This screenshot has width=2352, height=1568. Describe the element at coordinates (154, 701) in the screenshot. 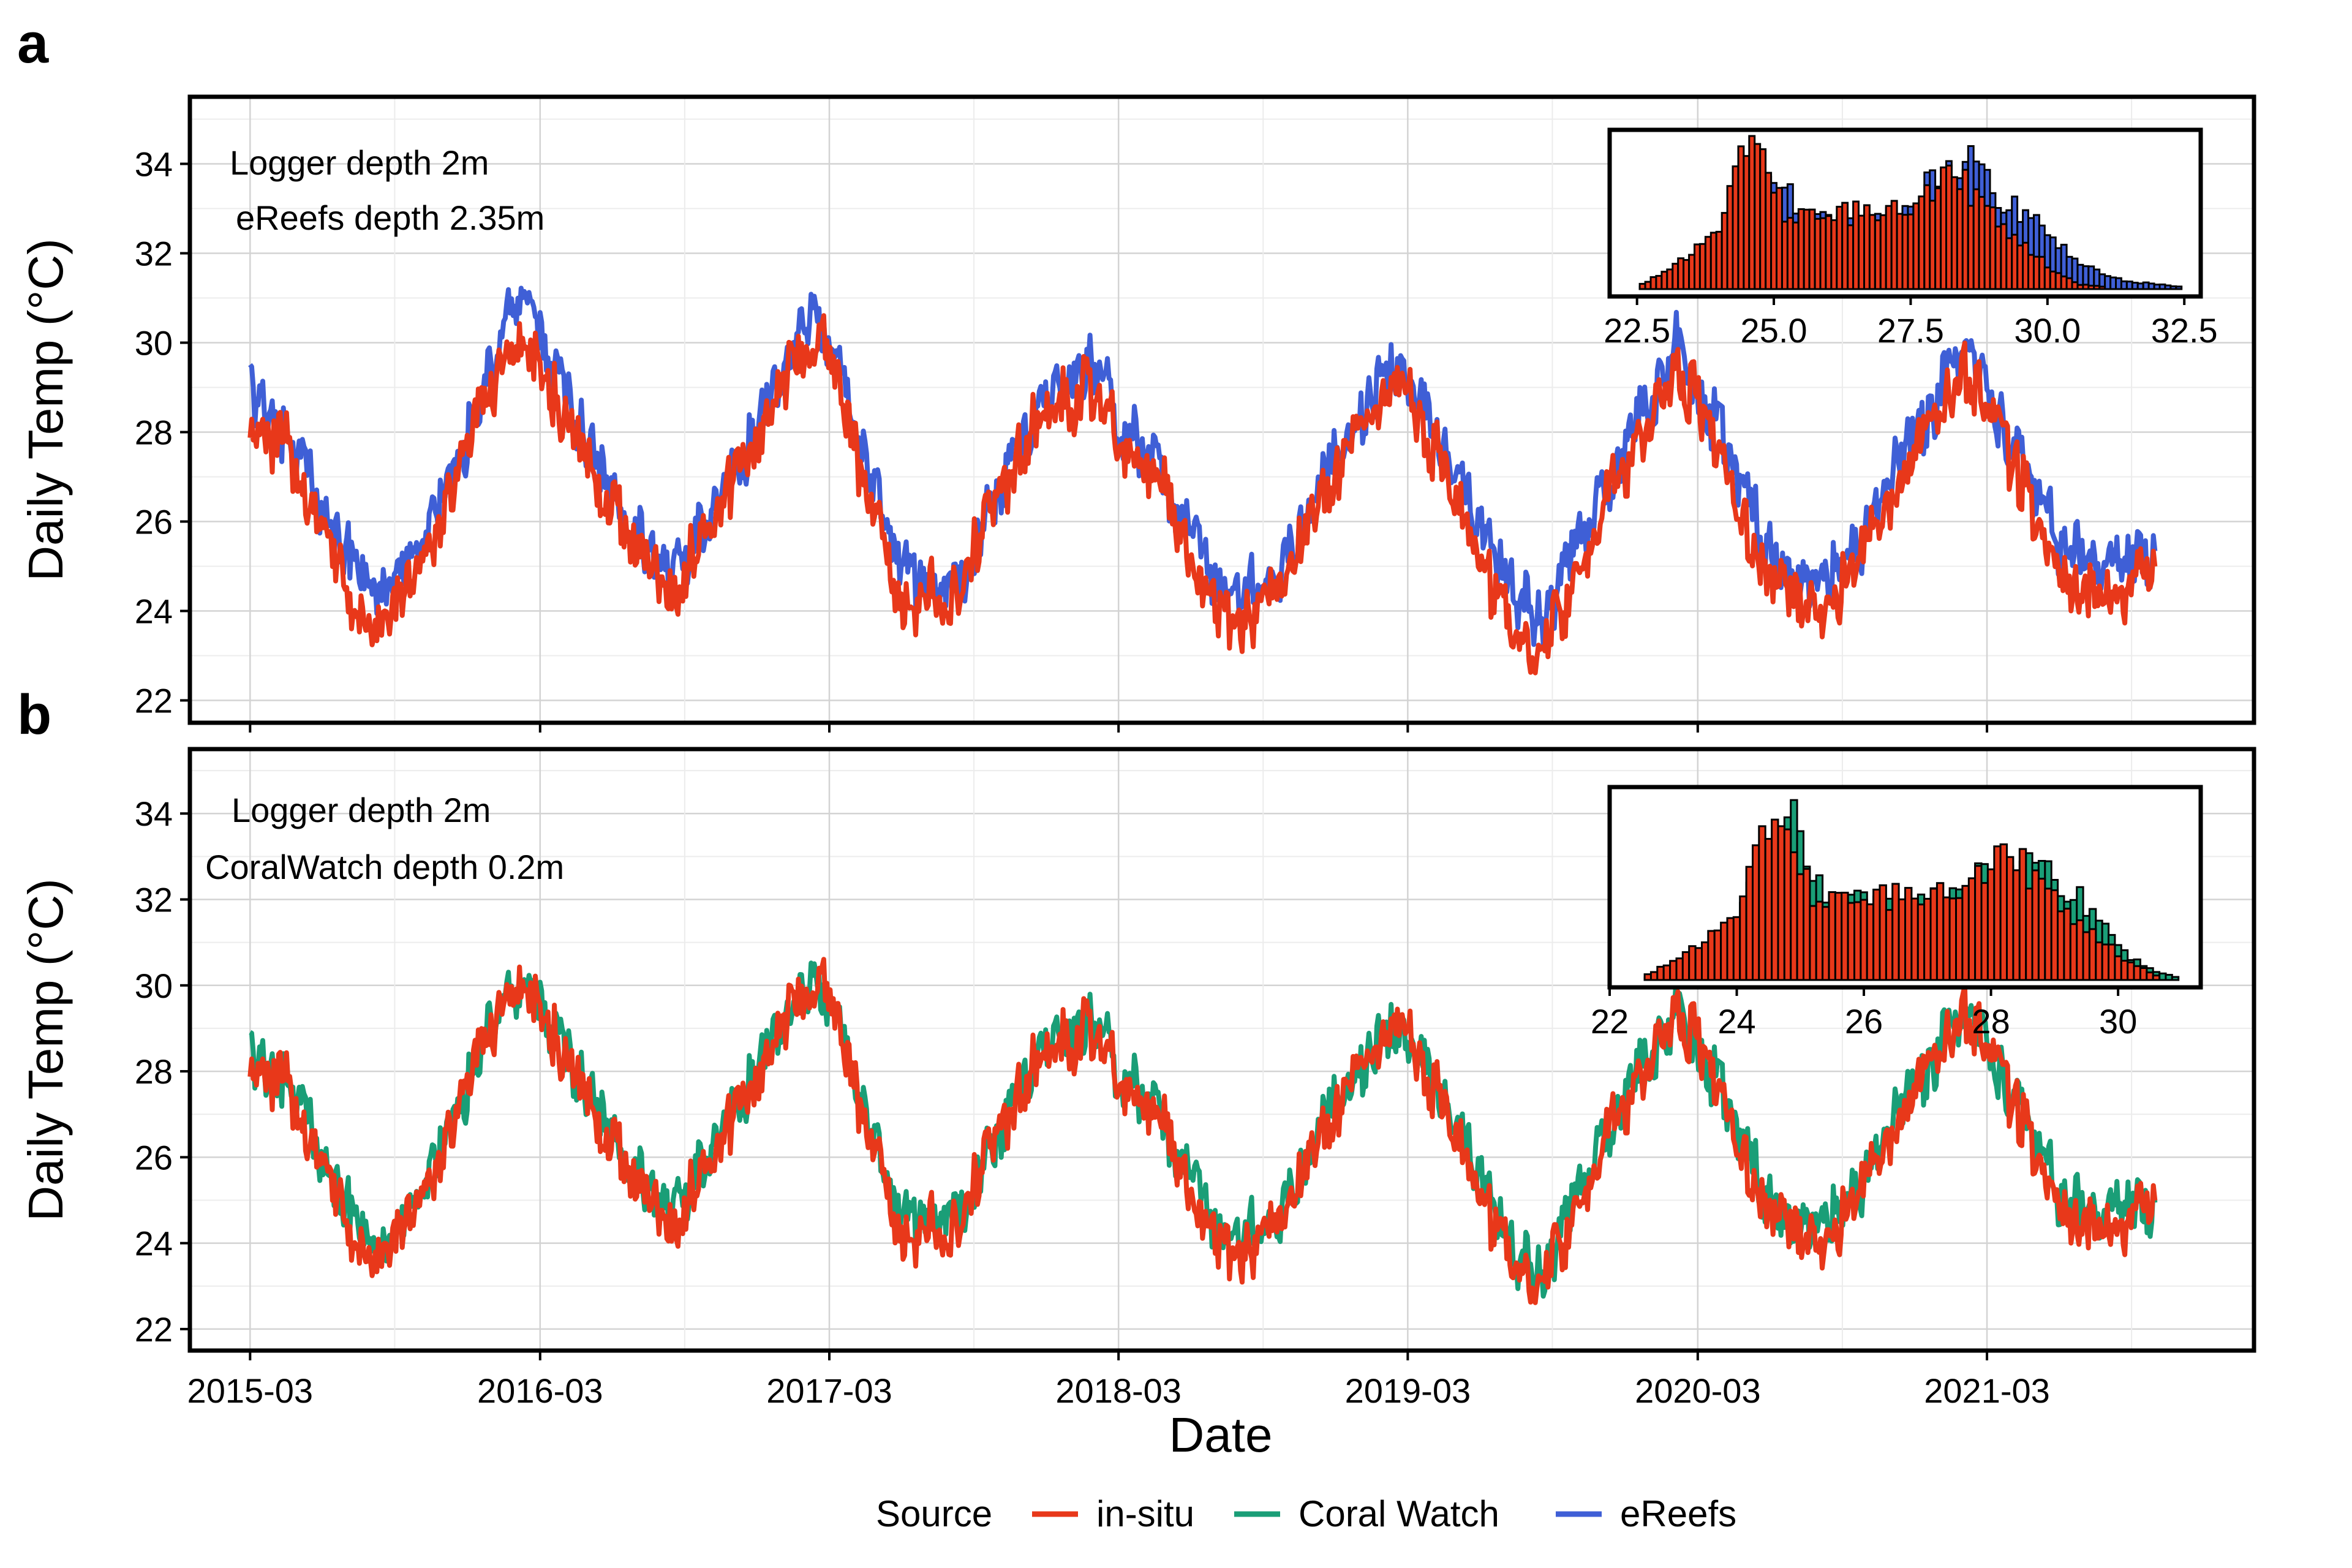

I see `y-tick-label: 22` at that location.